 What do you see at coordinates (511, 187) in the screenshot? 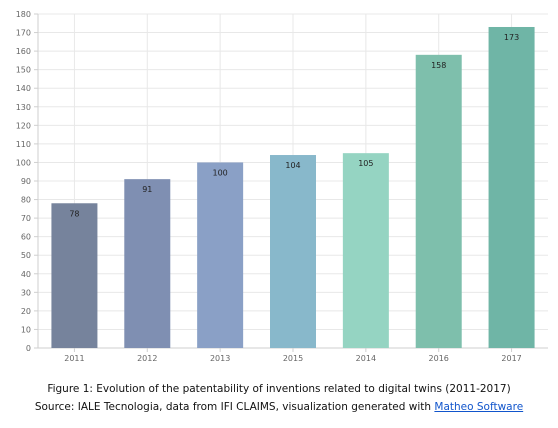
I see `bar-2017` at bounding box center [511, 187].